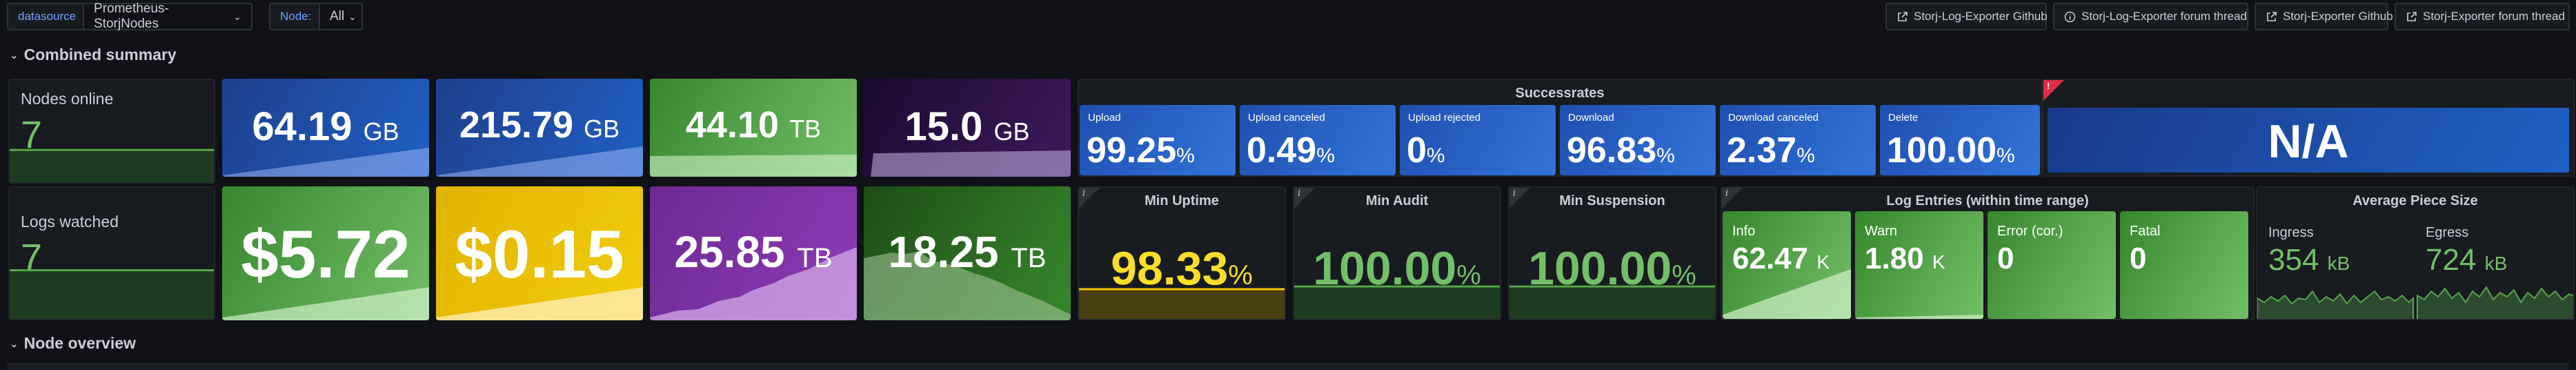  What do you see at coordinates (2338, 17) in the screenshot?
I see `link-label: Storj-Exporter Github` at bounding box center [2338, 17].